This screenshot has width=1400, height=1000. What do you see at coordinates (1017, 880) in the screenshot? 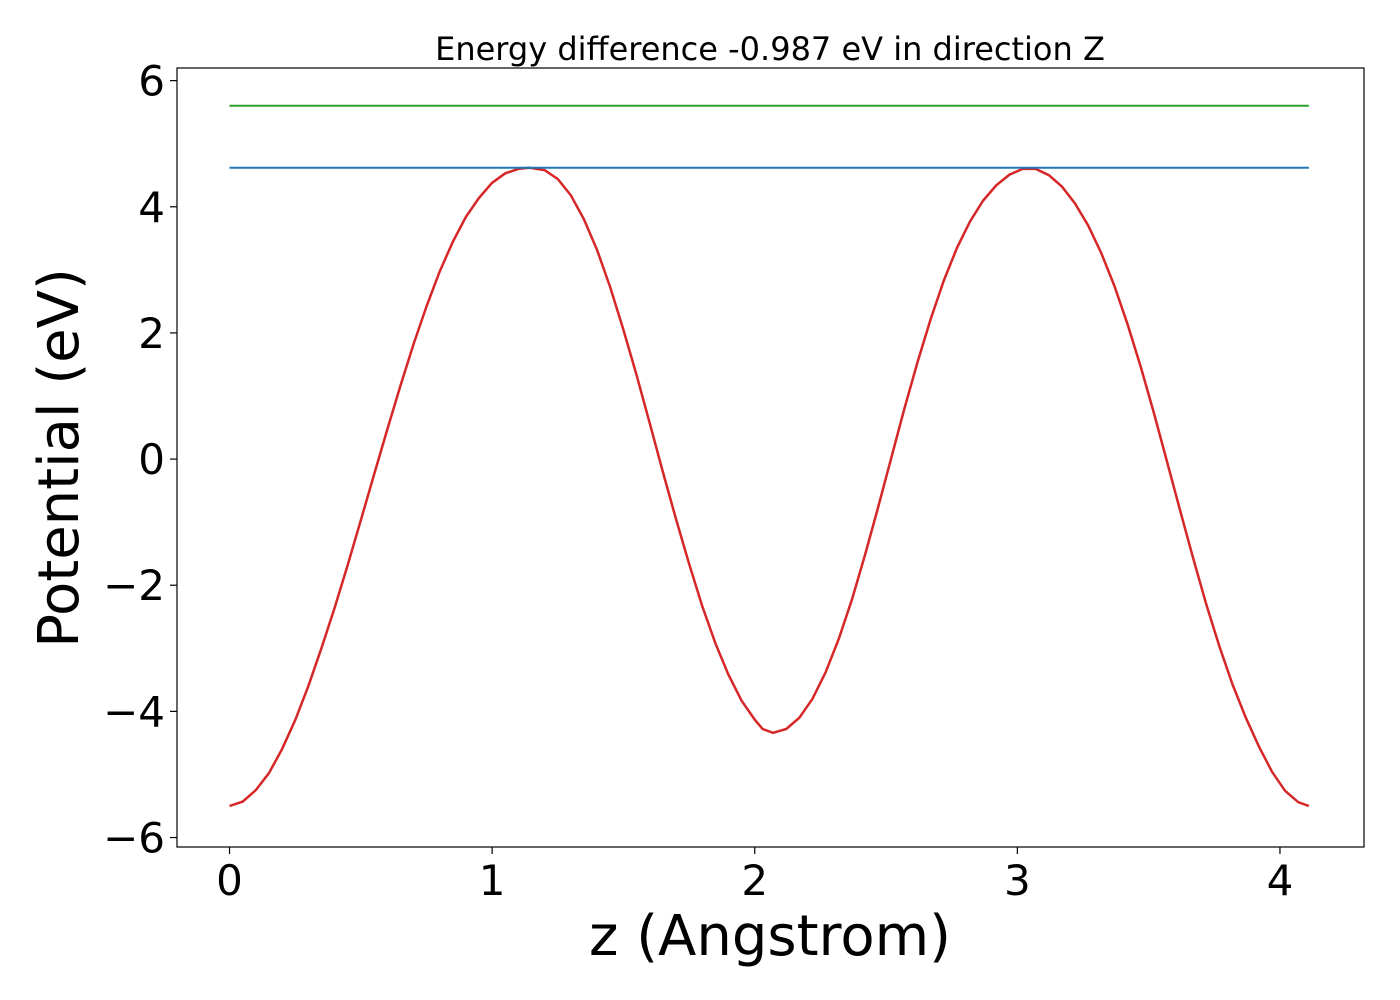
I see `x-tick-label: 3` at bounding box center [1017, 880].